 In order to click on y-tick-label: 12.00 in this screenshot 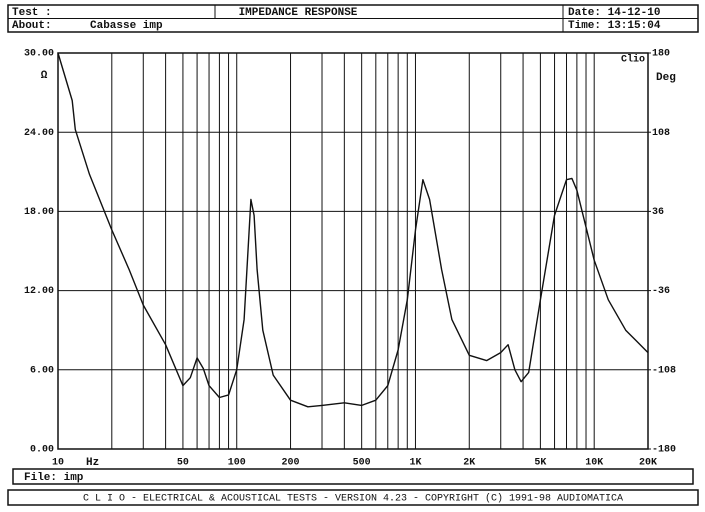, I will do `click(39, 291)`.